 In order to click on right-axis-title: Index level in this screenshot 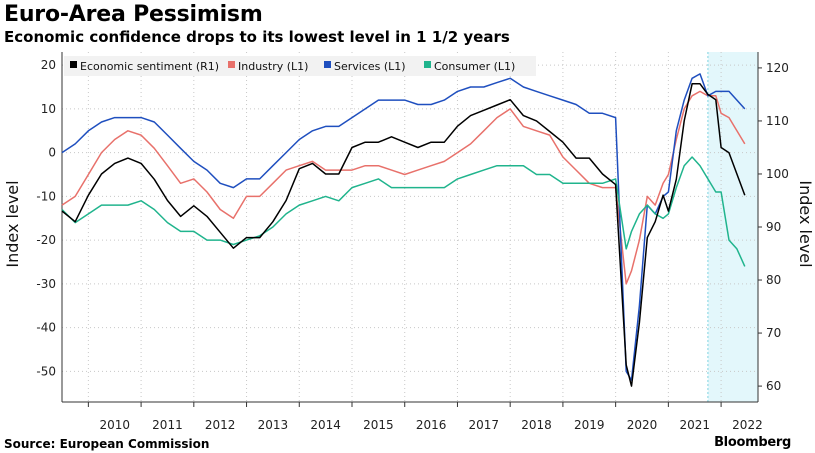, I will do `click(805, 223)`.